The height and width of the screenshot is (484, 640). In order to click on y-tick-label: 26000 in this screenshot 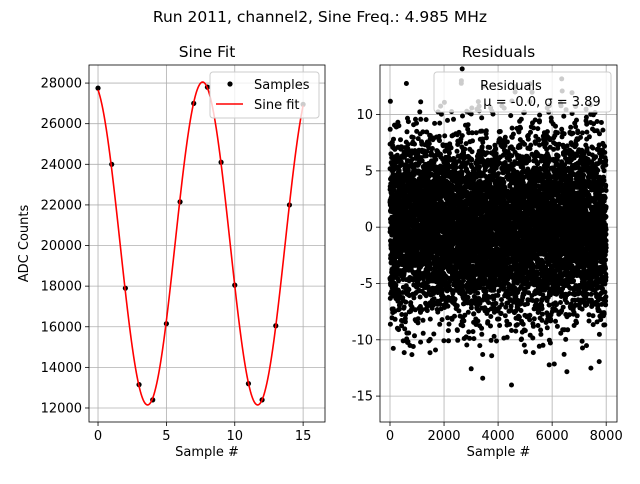, I will do `click(61, 124)`.